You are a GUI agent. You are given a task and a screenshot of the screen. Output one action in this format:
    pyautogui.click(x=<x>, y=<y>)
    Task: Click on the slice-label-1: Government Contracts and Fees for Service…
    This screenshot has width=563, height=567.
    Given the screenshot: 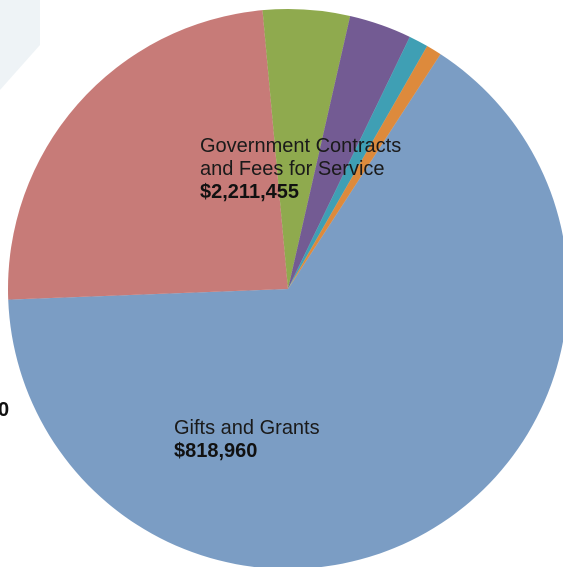 What is the action you would take?
    pyautogui.click(x=300, y=169)
    